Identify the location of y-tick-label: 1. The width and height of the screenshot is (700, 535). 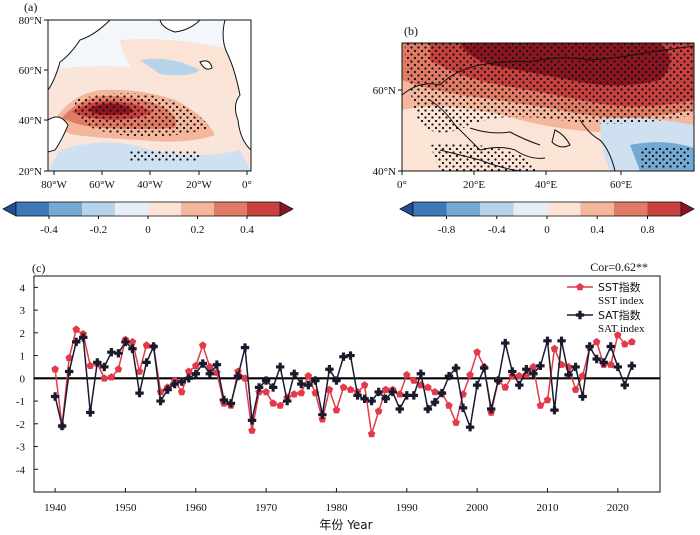
(23, 357).